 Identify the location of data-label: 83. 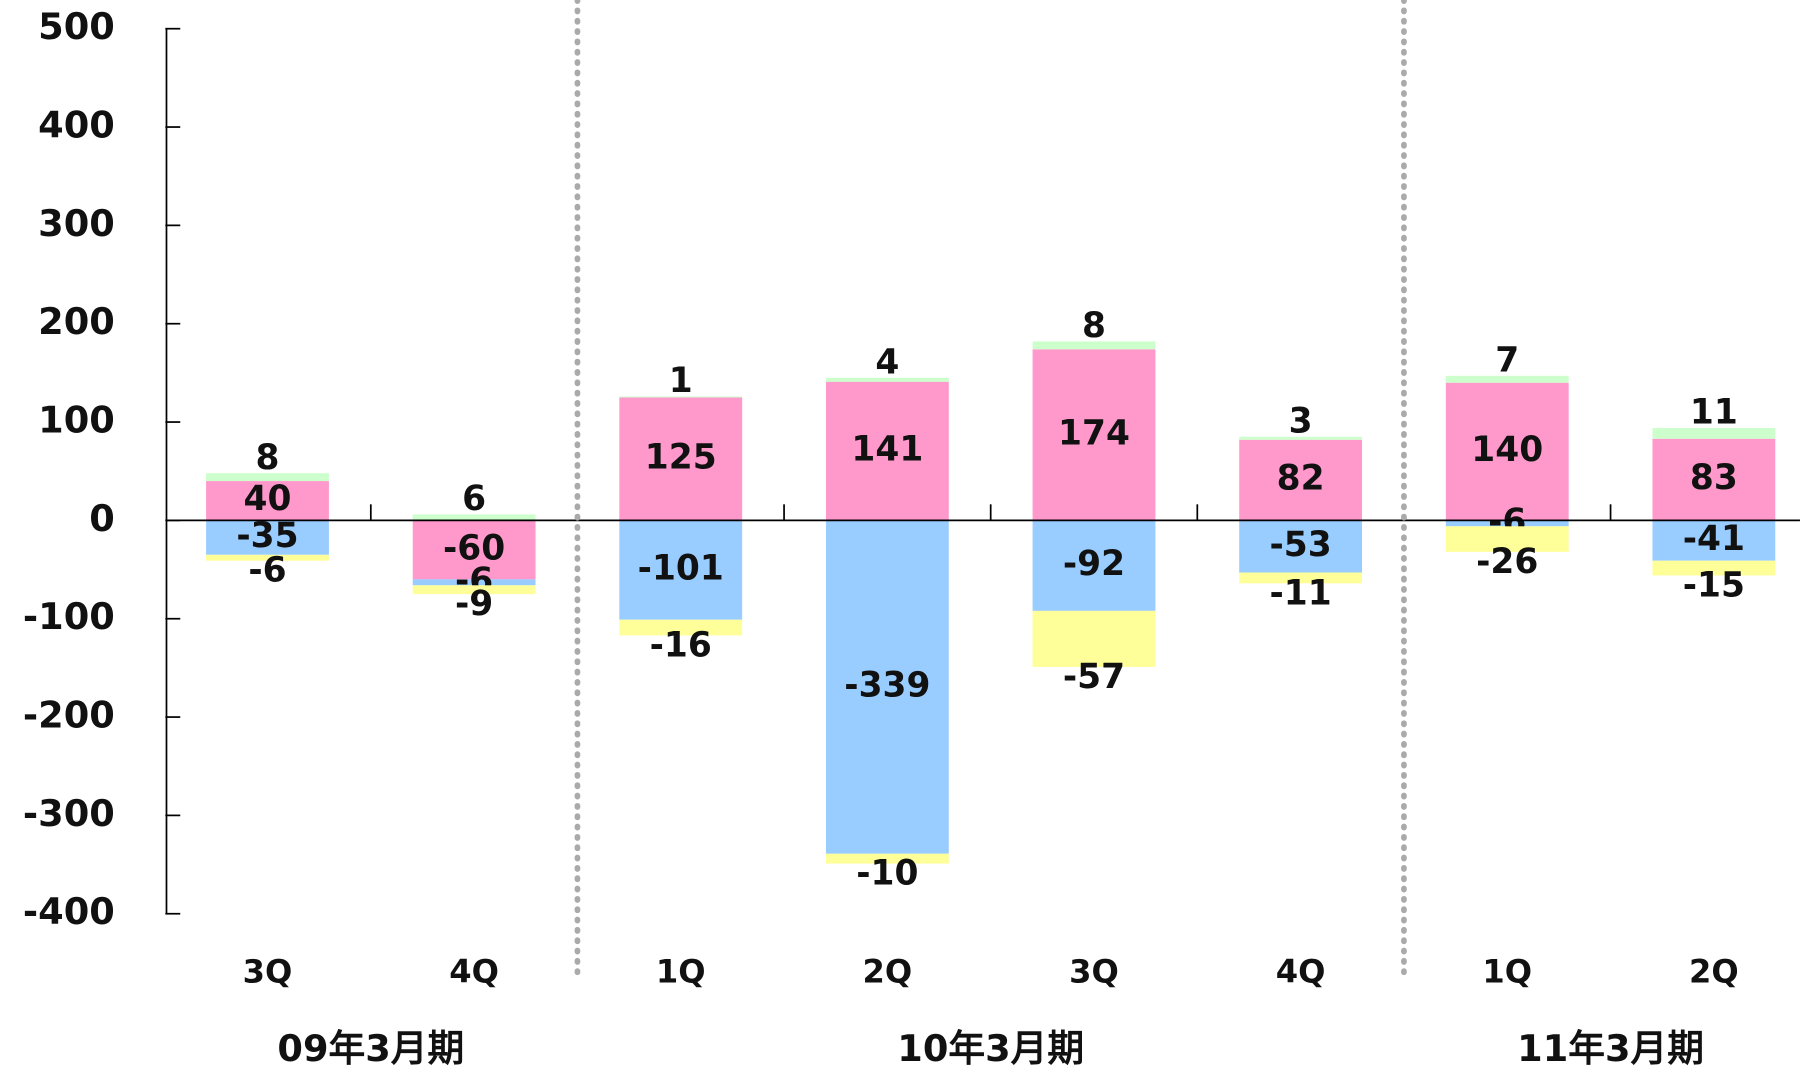
(1714, 478).